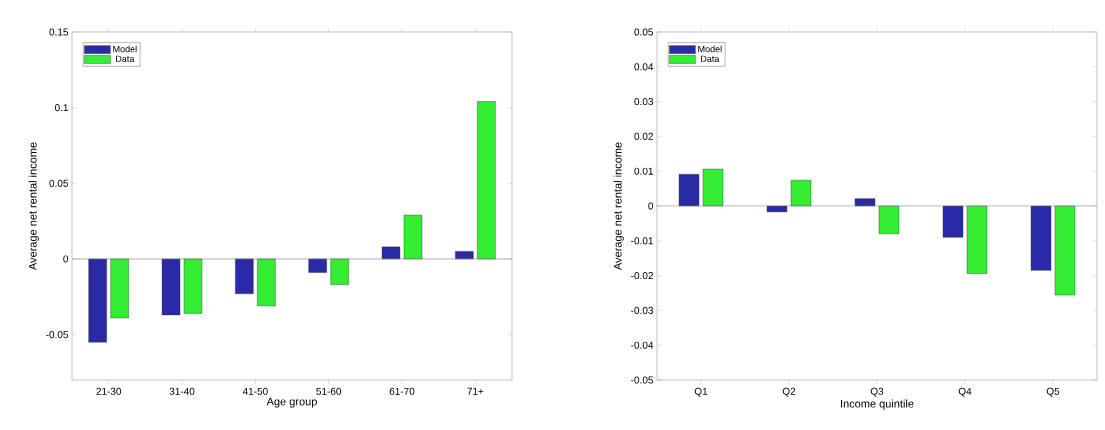  I want to click on x-tick-label: 71+, so click(475, 391).